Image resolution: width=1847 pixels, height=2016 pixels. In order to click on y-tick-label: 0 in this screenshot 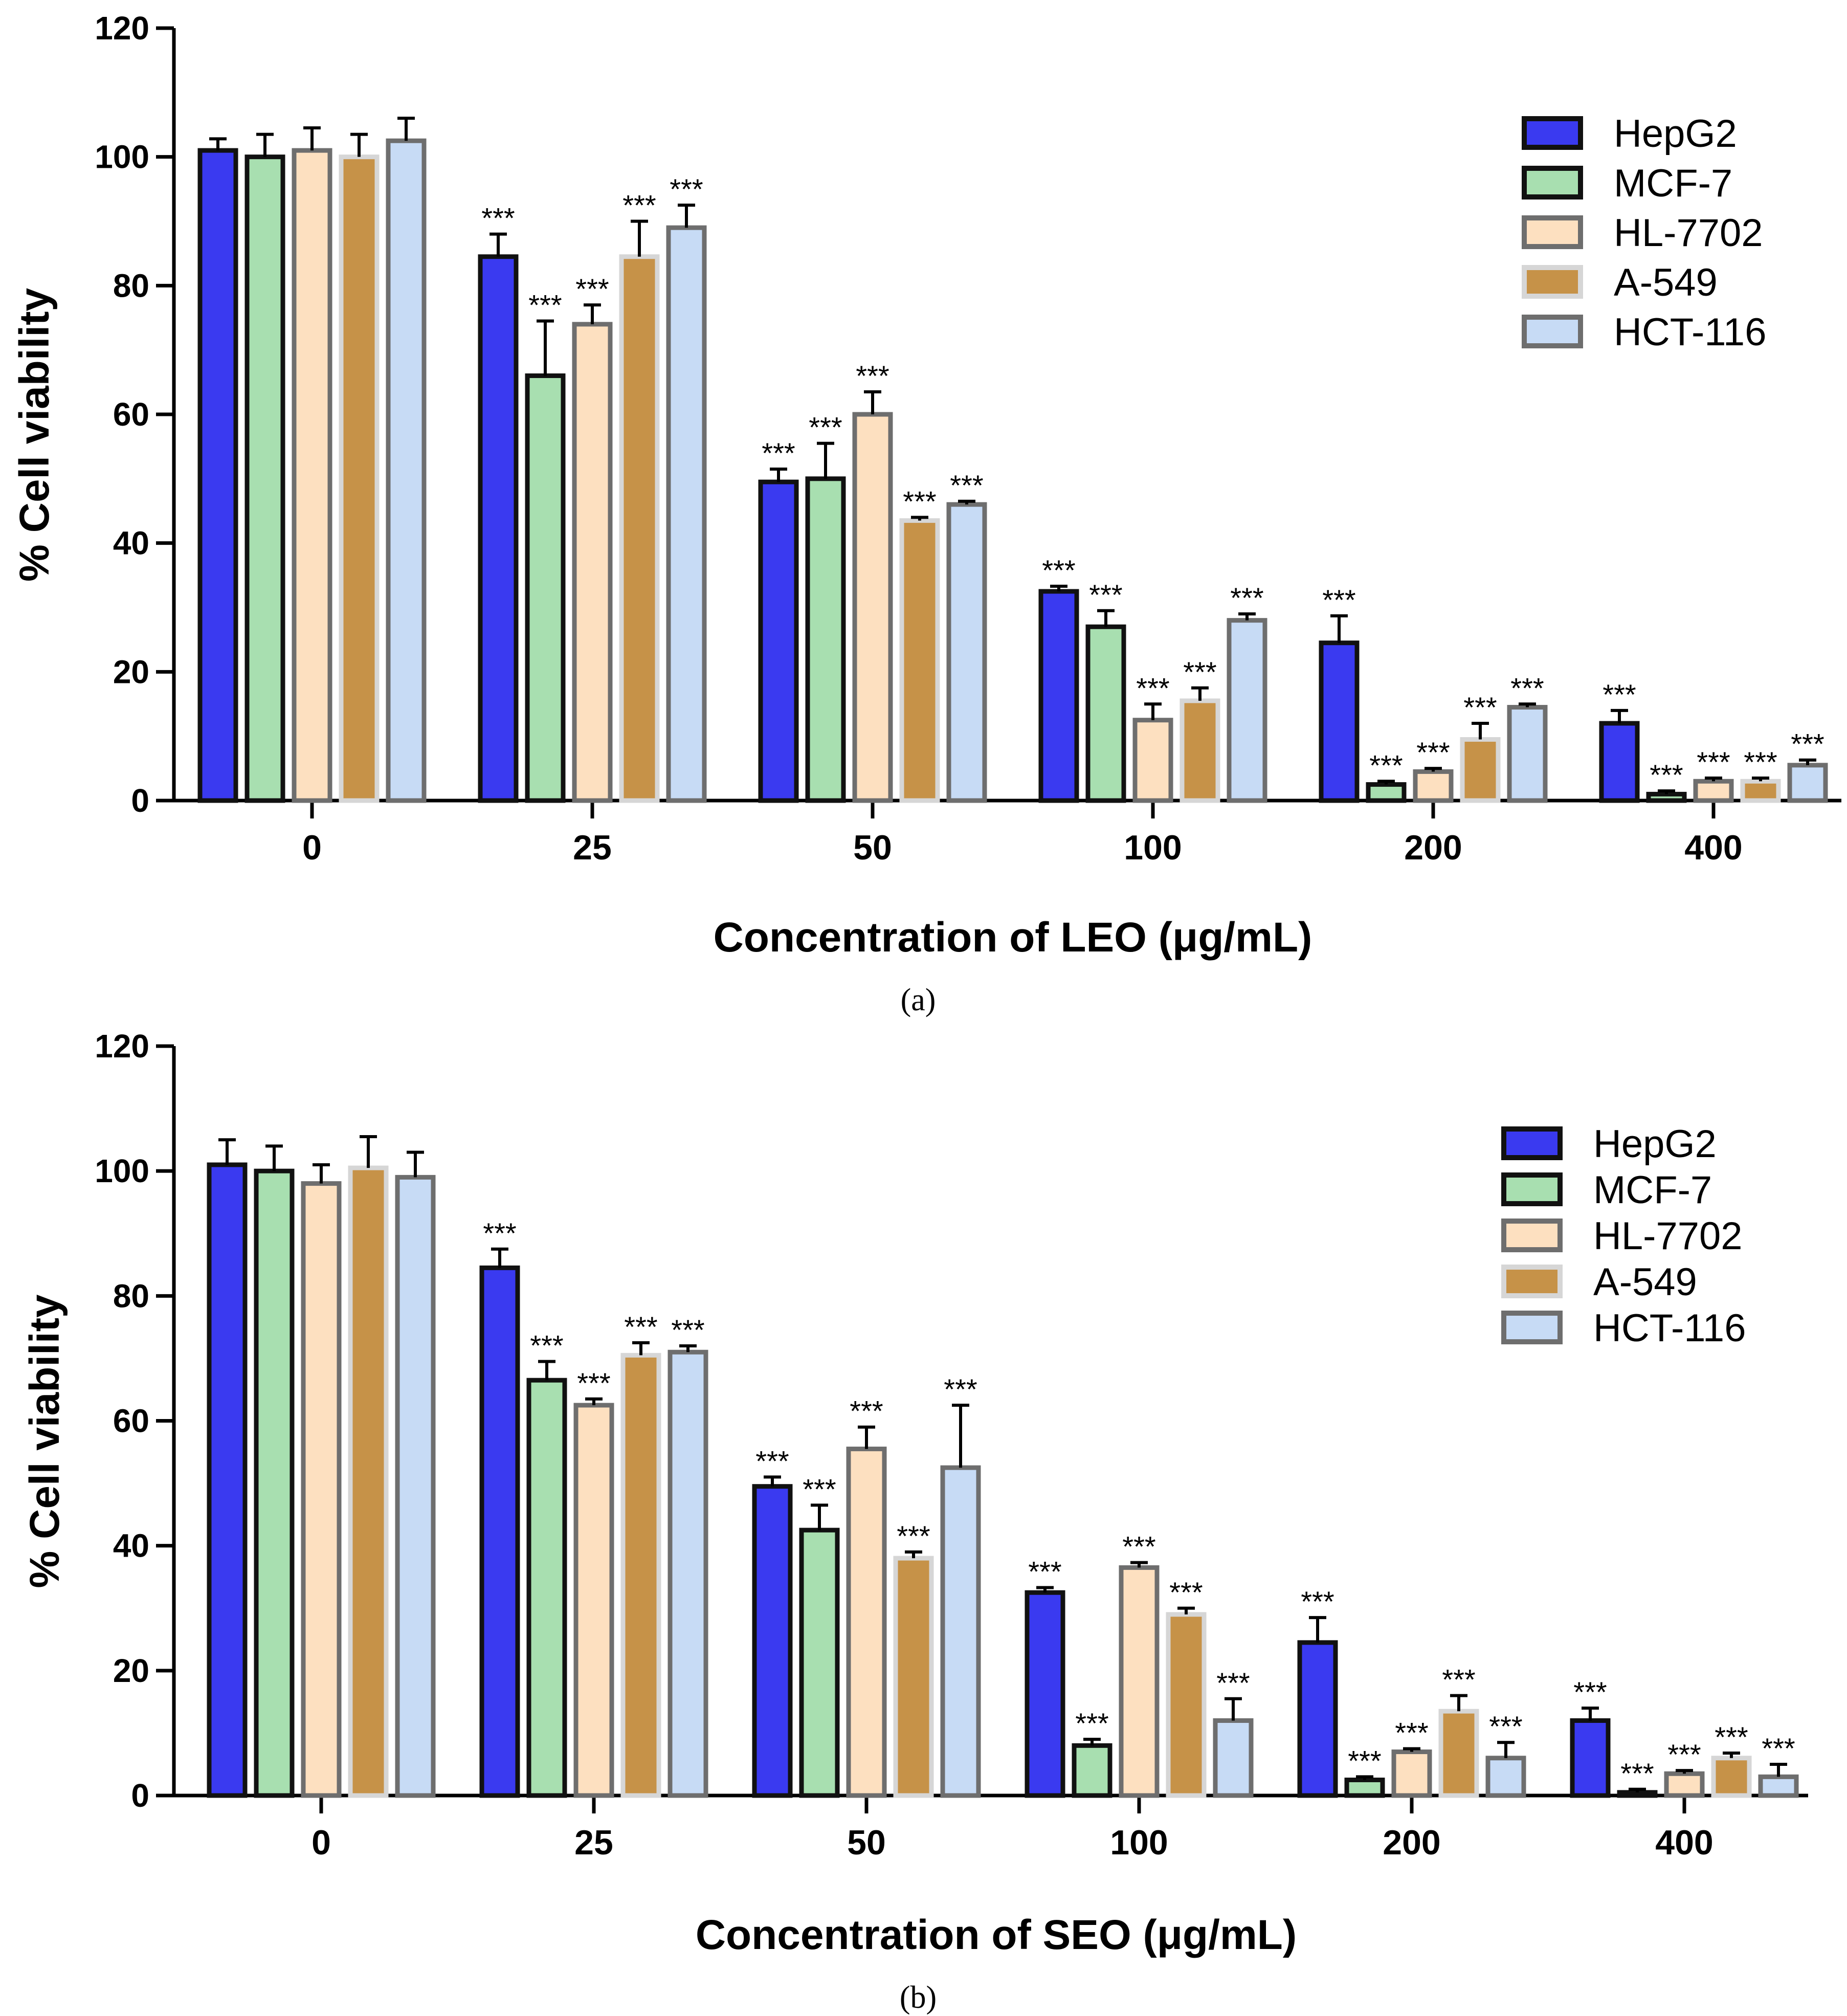, I will do `click(140, 800)`.